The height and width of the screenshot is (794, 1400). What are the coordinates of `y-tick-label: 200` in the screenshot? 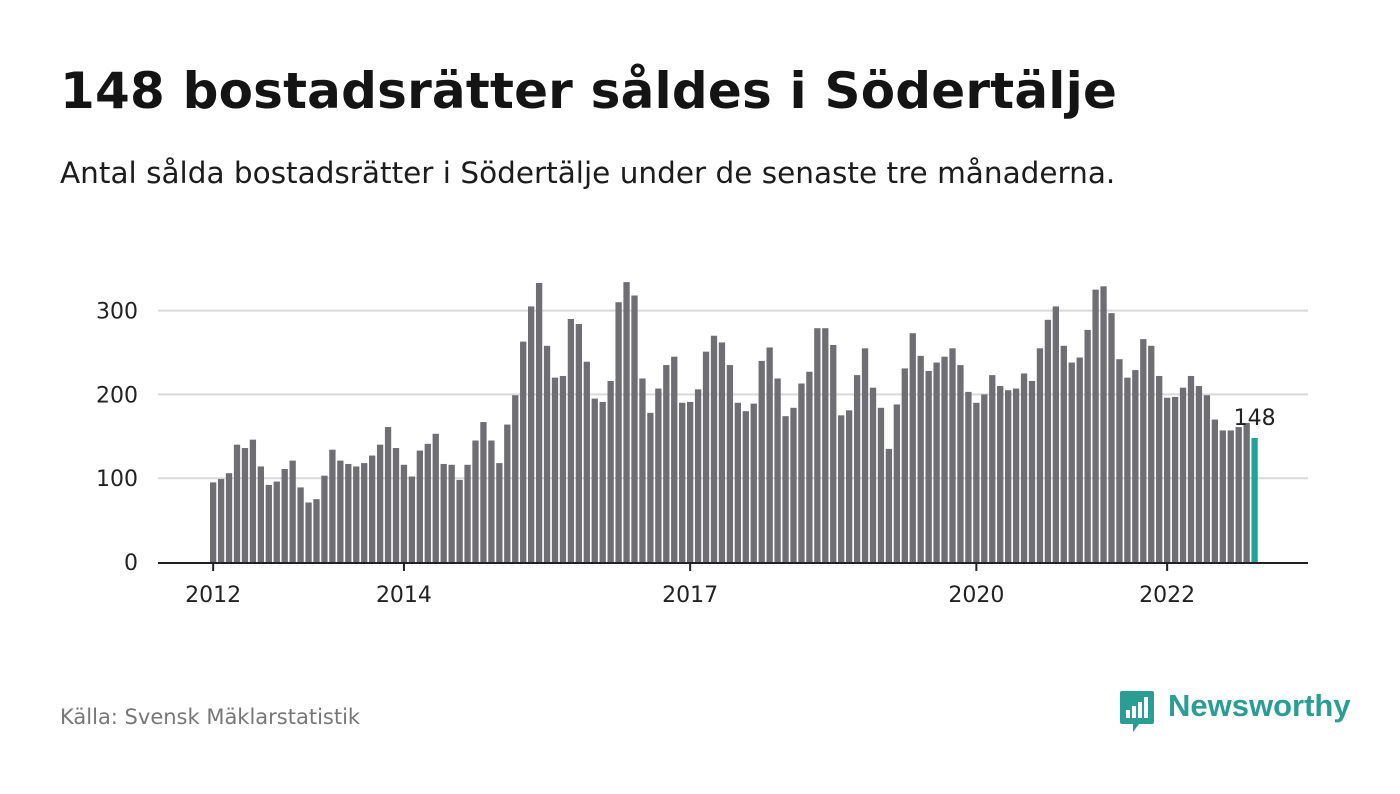 It's located at (117, 395).